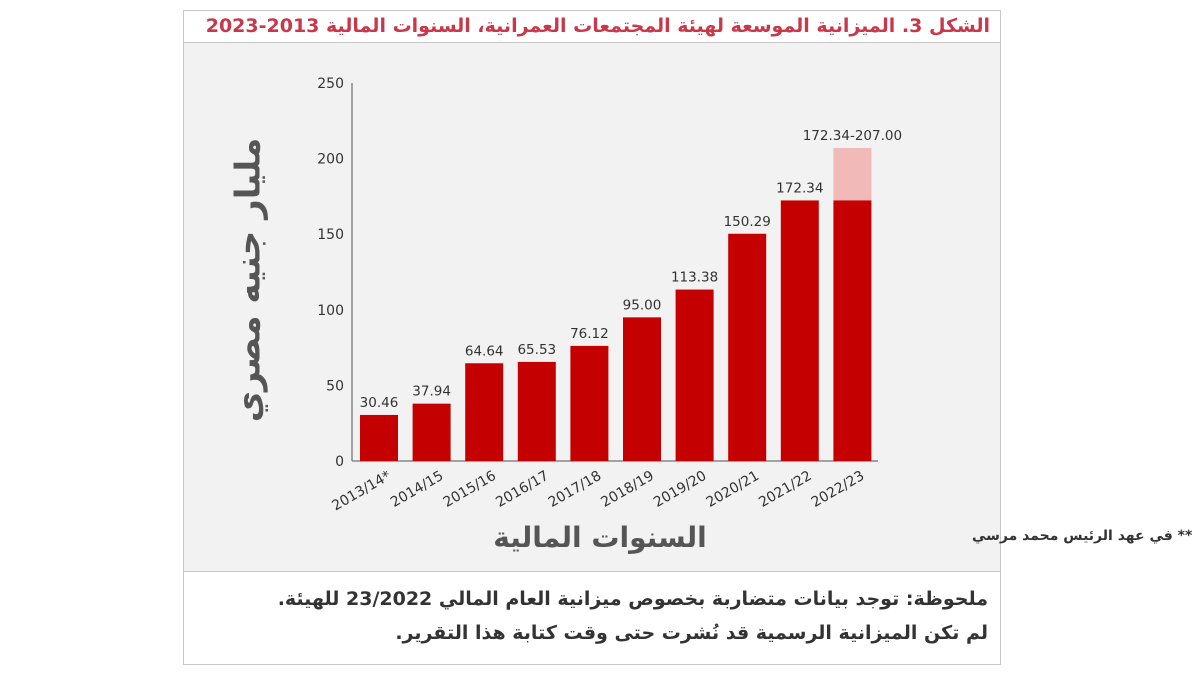 This screenshot has width=1200, height=675. I want to click on data-label: 65.53, so click(536, 350).